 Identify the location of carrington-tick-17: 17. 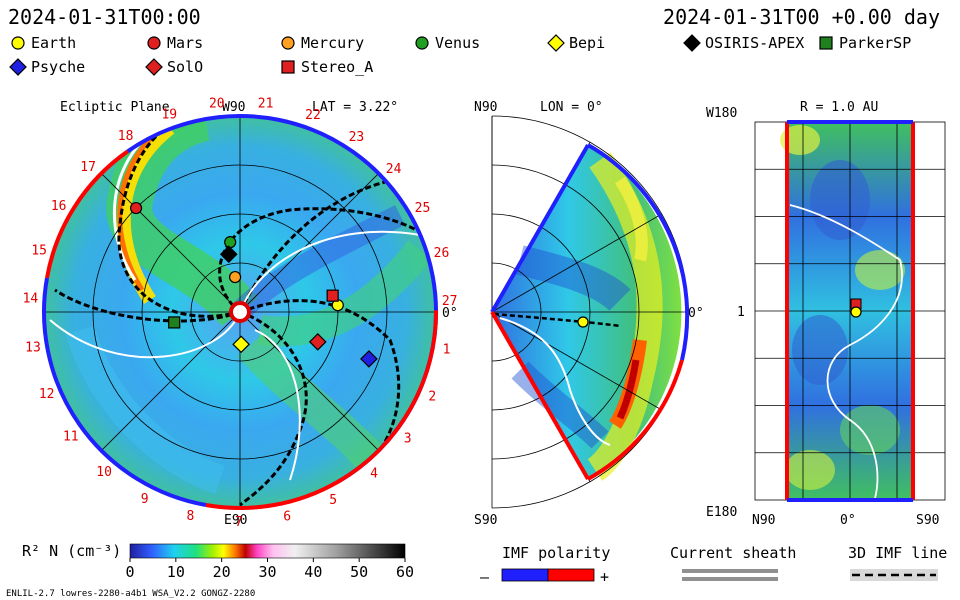
(88, 167).